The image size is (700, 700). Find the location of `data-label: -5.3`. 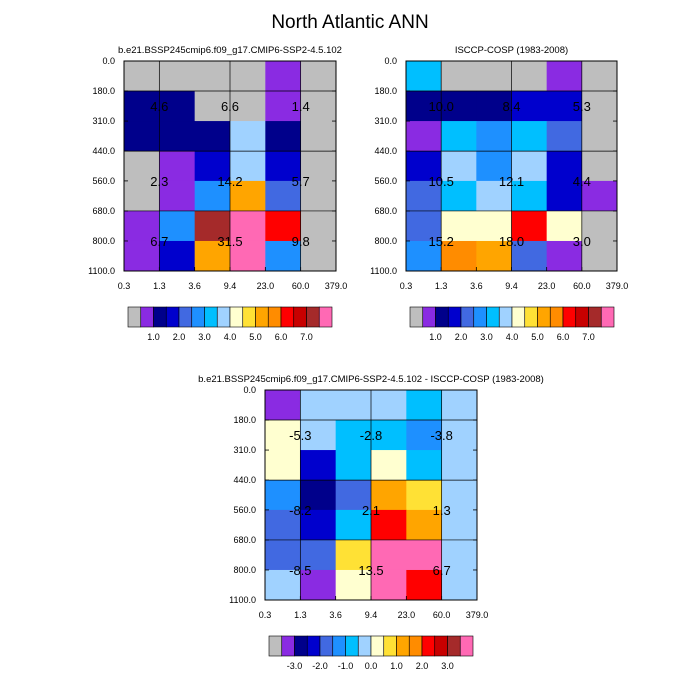

data-label: -5.3 is located at coordinates (300, 435).